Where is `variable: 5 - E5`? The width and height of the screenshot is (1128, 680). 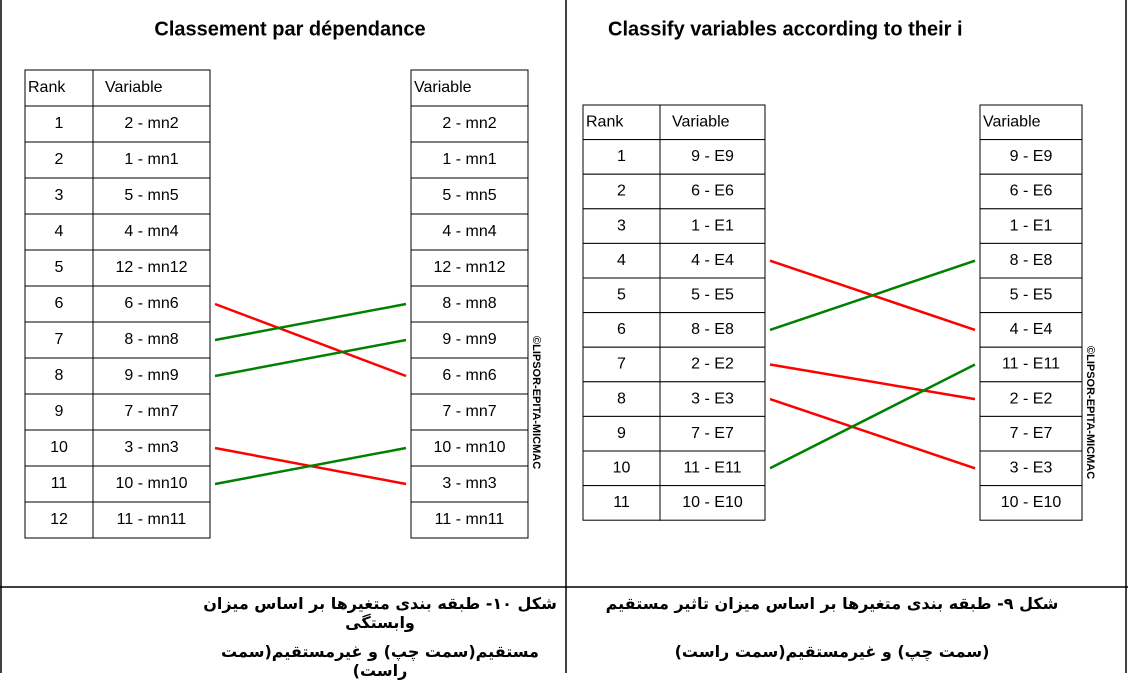 variable: 5 - E5 is located at coordinates (1031, 295).